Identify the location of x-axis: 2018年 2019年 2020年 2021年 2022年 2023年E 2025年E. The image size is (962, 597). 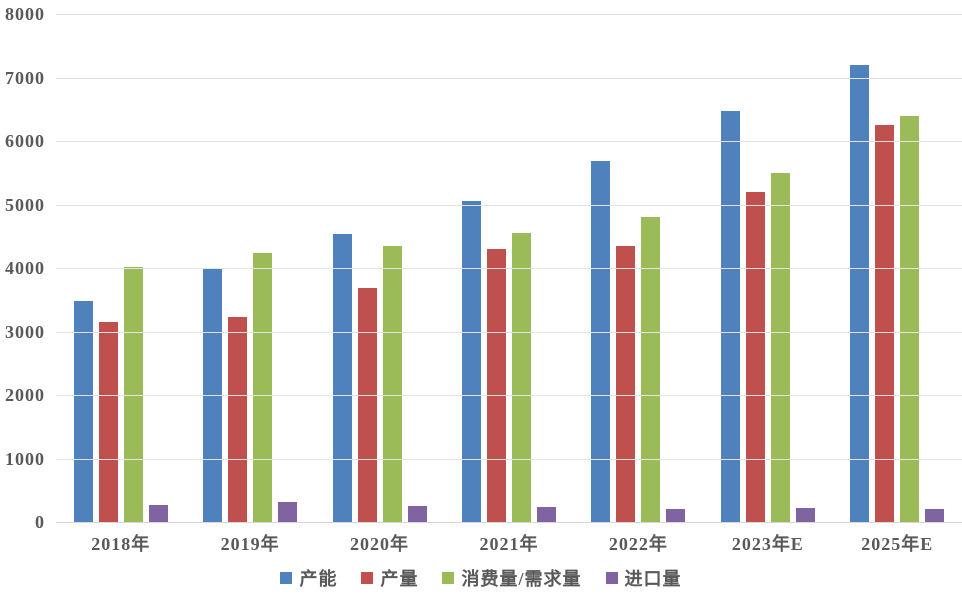
(509, 544).